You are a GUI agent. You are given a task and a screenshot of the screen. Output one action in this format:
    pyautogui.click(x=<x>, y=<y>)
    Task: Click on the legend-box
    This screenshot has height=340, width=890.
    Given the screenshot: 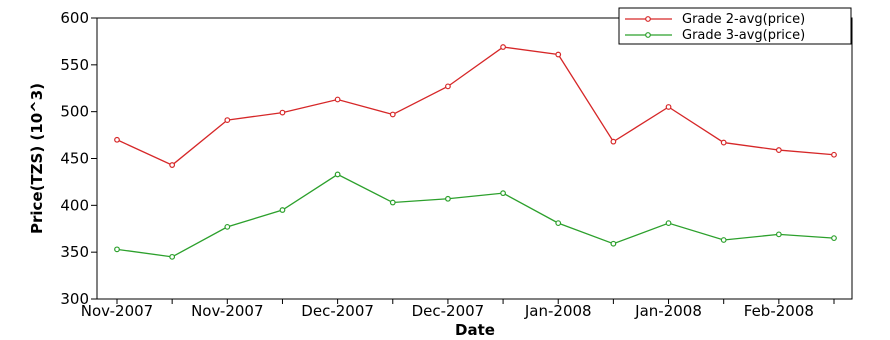 What is the action you would take?
    pyautogui.click(x=735, y=26)
    